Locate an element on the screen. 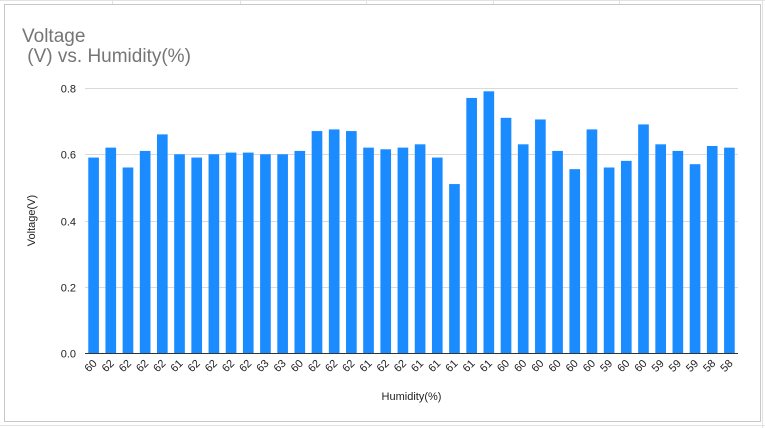 The width and height of the screenshot is (765, 428). y-tick-label: 0.0 is located at coordinates (68, 355).